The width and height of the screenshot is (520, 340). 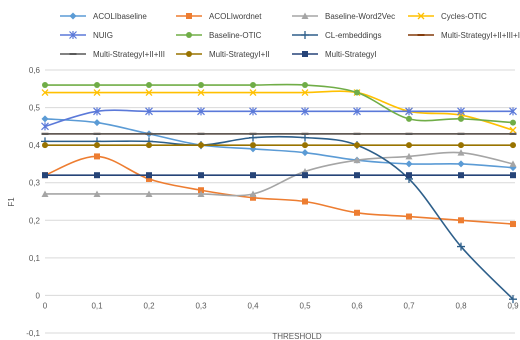 What do you see at coordinates (33, 333) in the screenshot?
I see `y-tick-label: -0,1` at bounding box center [33, 333].